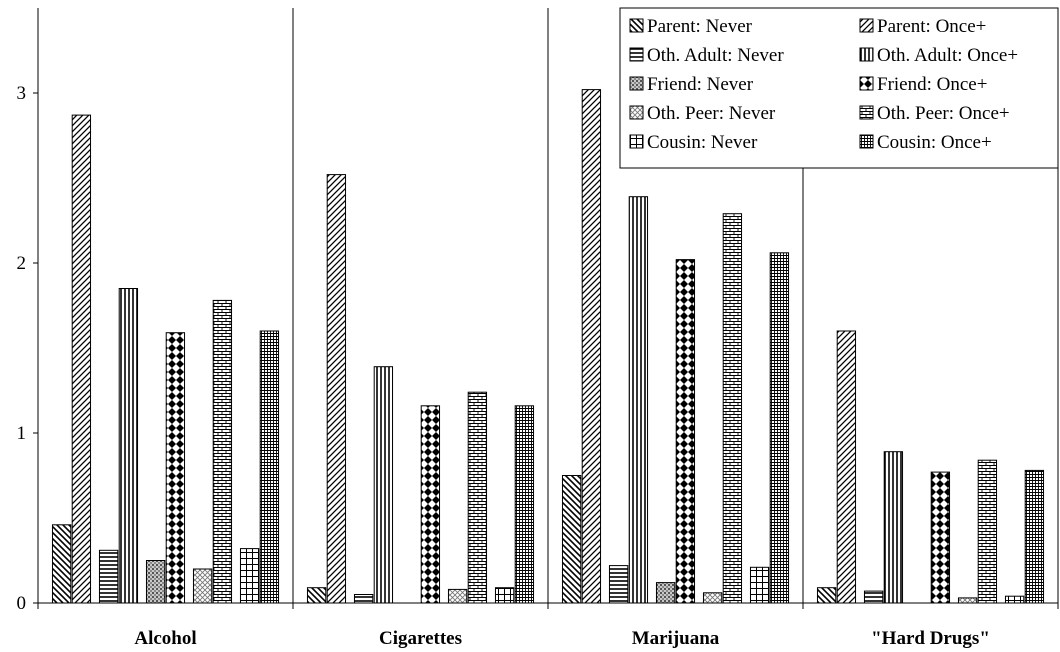 The height and width of the screenshot is (652, 1060). What do you see at coordinates (420, 638) in the screenshot?
I see `category-label: Cigarettes` at bounding box center [420, 638].